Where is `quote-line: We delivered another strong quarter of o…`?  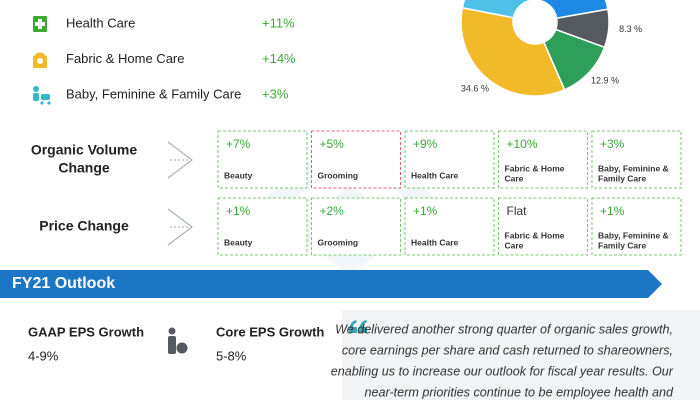 quote-line: We delivered another strong quarter of o… is located at coordinates (504, 329).